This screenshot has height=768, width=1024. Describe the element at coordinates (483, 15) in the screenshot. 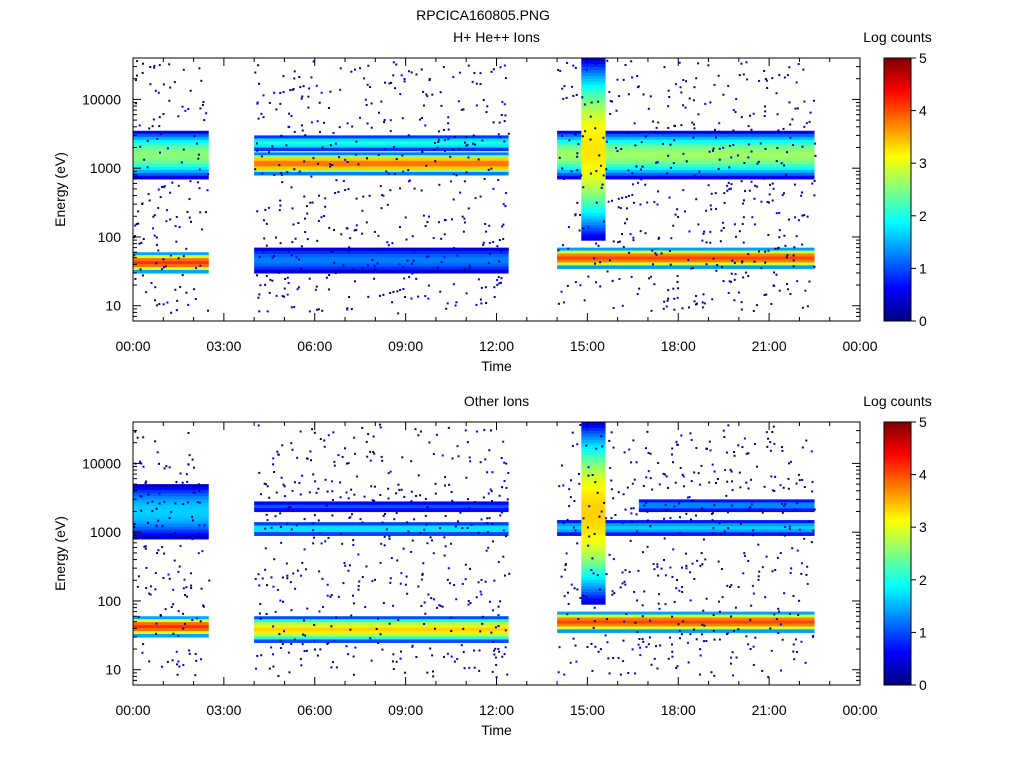

I see `figure-title: RPCICA160805.PNG` at that location.